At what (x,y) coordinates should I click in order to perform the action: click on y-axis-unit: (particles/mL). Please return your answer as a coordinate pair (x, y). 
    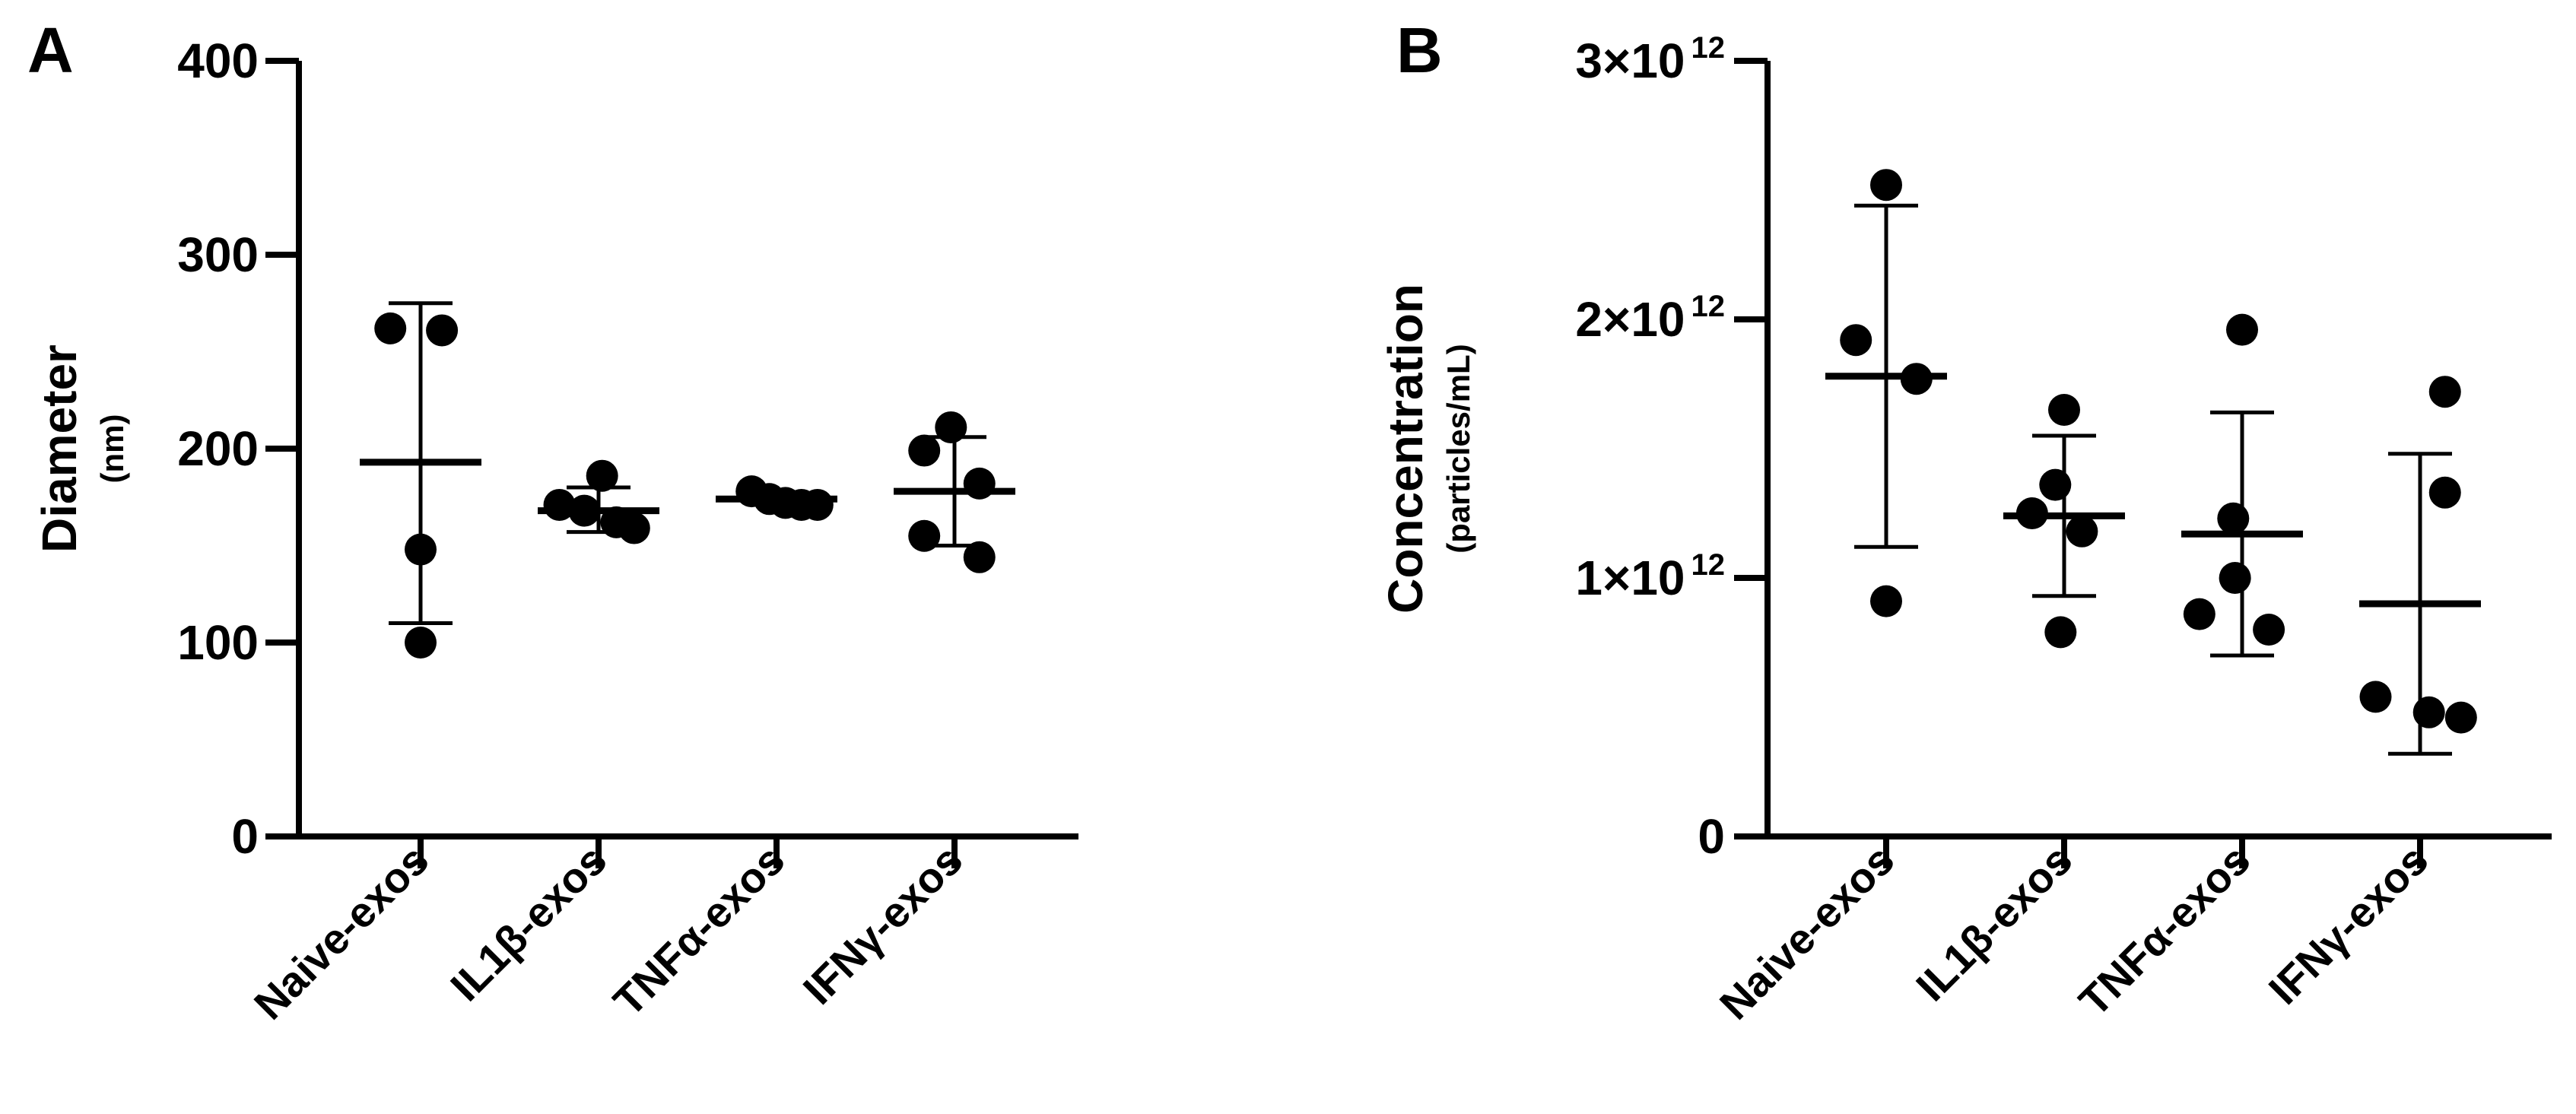
    Looking at the image, I should click on (1458, 449).